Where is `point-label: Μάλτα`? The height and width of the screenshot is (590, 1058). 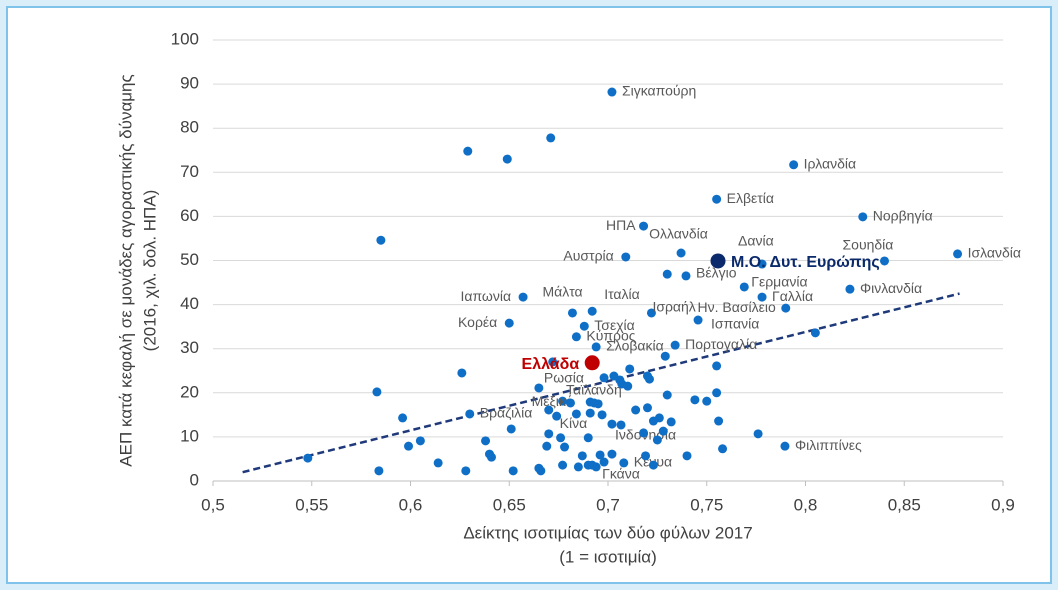
point-label: Μάλτα is located at coordinates (562, 292).